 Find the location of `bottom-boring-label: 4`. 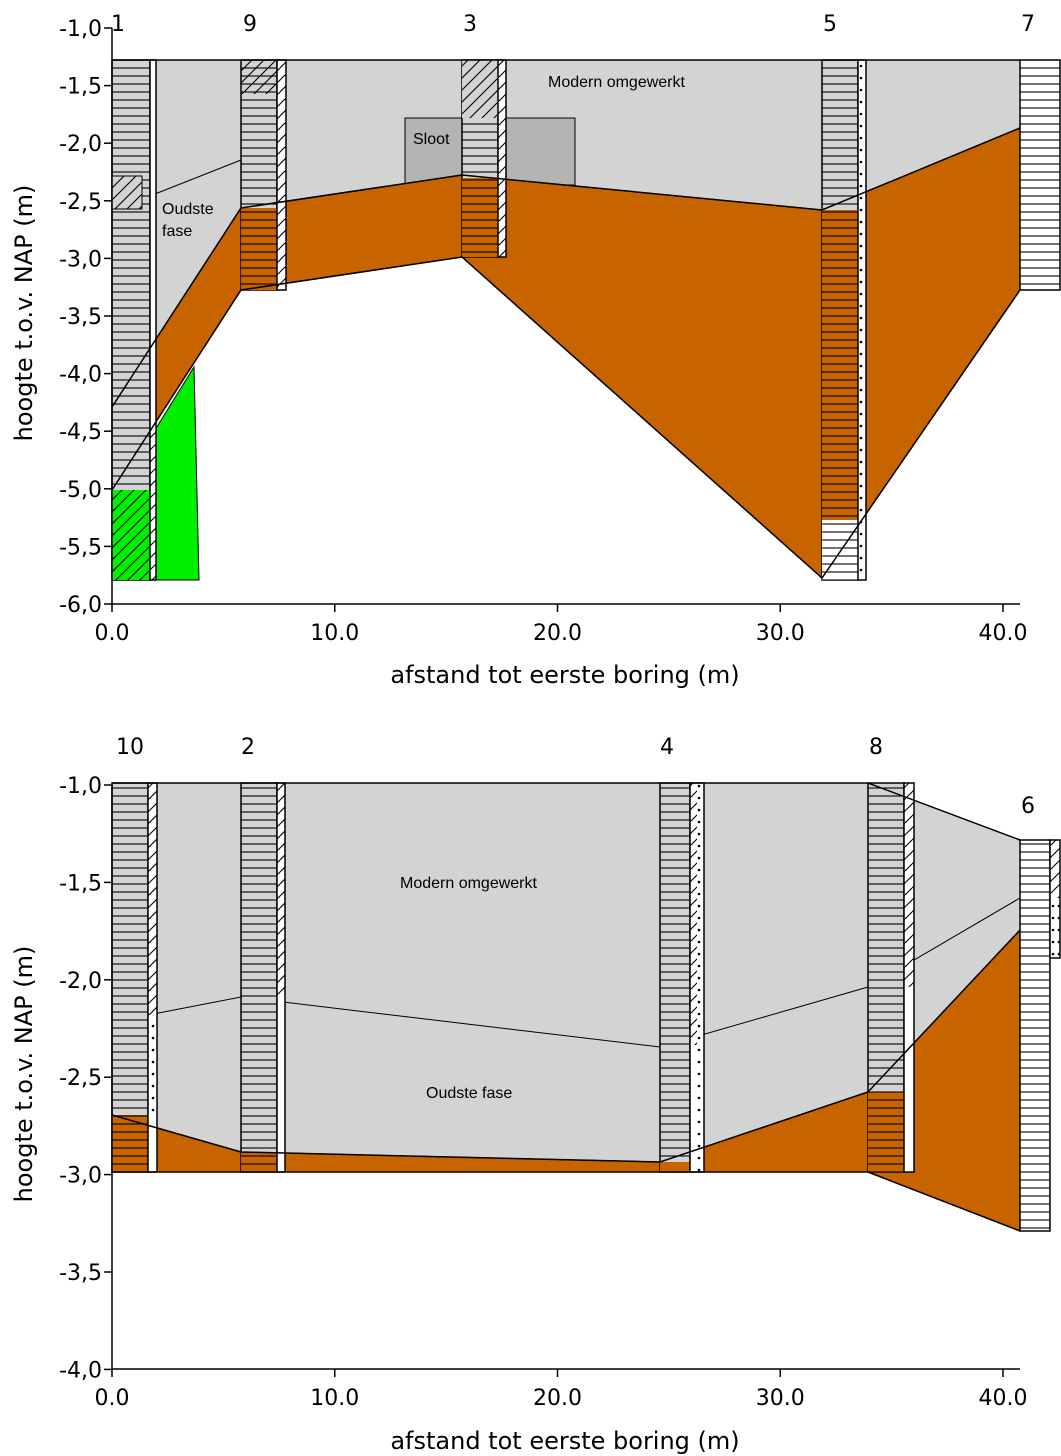

bottom-boring-label: 4 is located at coordinates (667, 747).